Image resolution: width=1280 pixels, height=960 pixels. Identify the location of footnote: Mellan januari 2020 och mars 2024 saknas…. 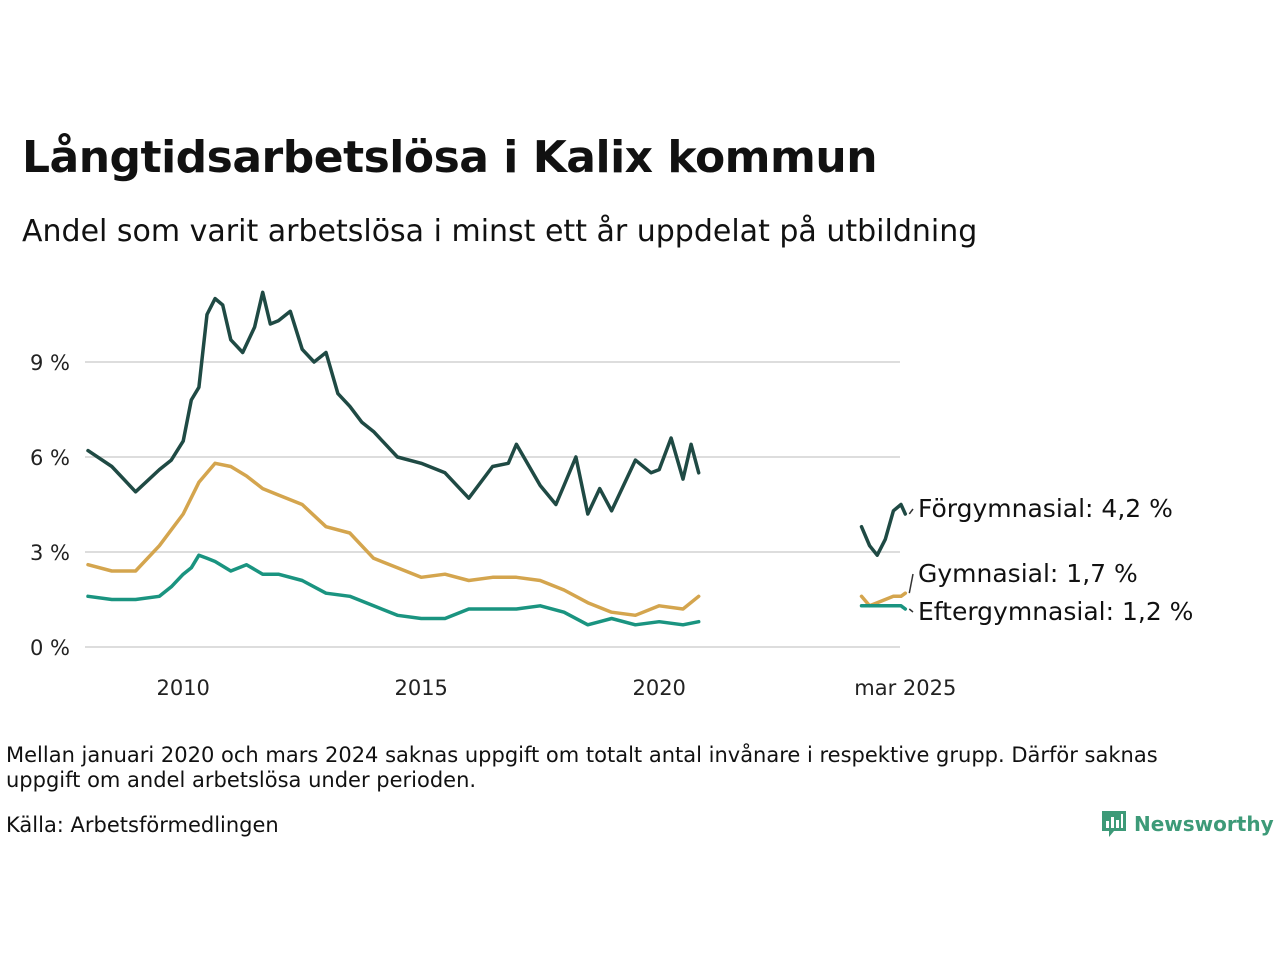
(582, 767).